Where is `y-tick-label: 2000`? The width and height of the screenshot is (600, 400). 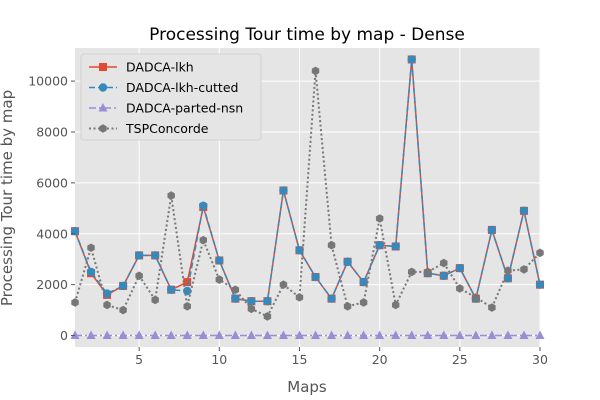
y-tick-label: 2000 is located at coordinates (52, 284).